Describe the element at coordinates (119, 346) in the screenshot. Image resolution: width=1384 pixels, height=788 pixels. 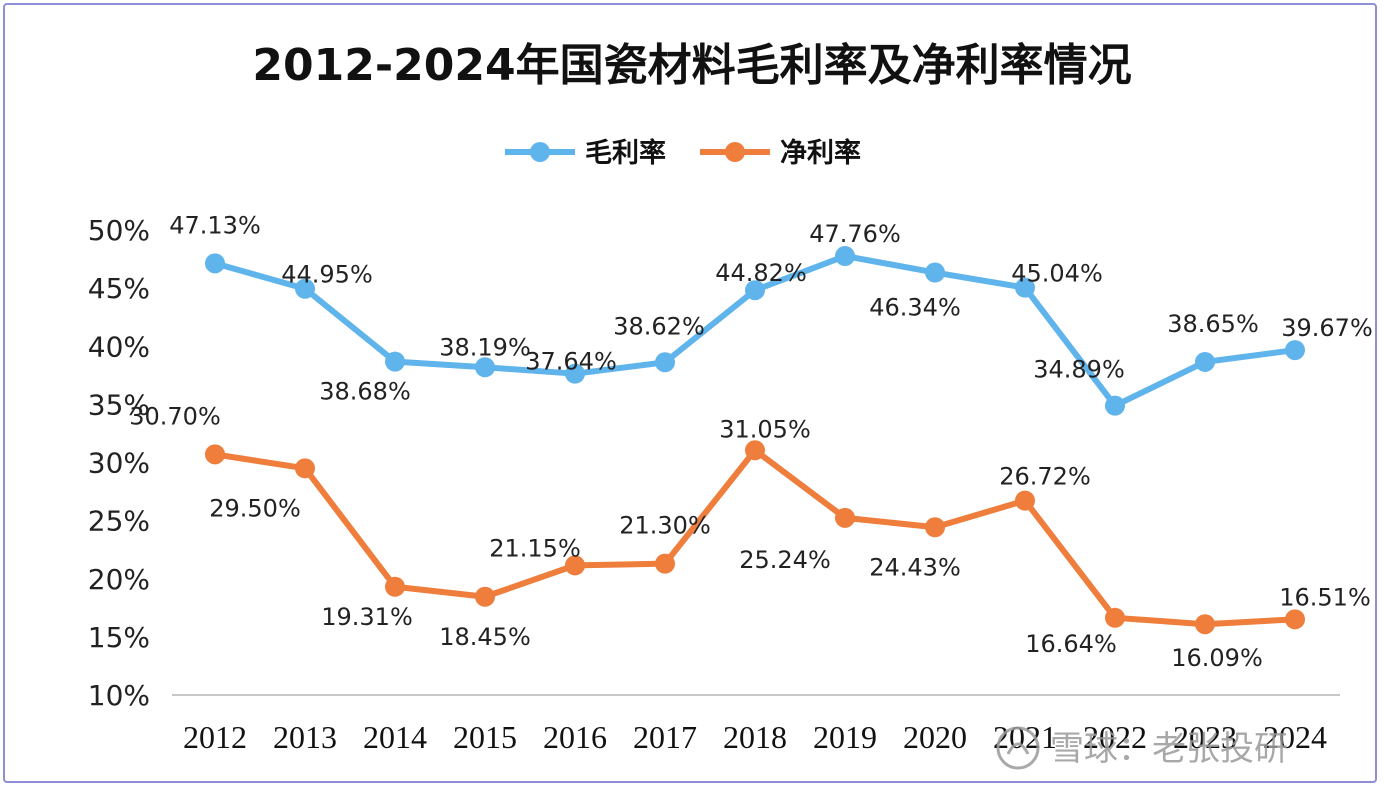
I see `y-tick-label: 40%` at that location.